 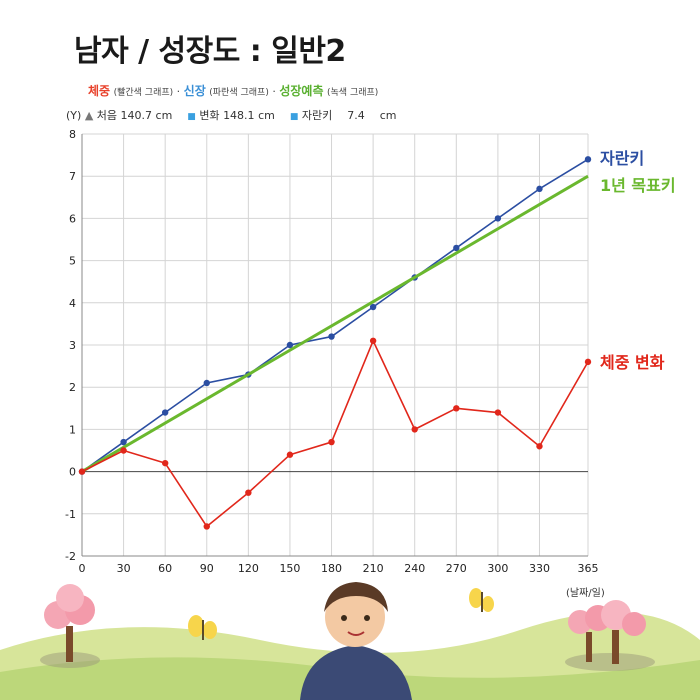 What do you see at coordinates (210, 51) in the screenshot?
I see `page-title: 남자 / 성장도 : 일반2` at bounding box center [210, 51].